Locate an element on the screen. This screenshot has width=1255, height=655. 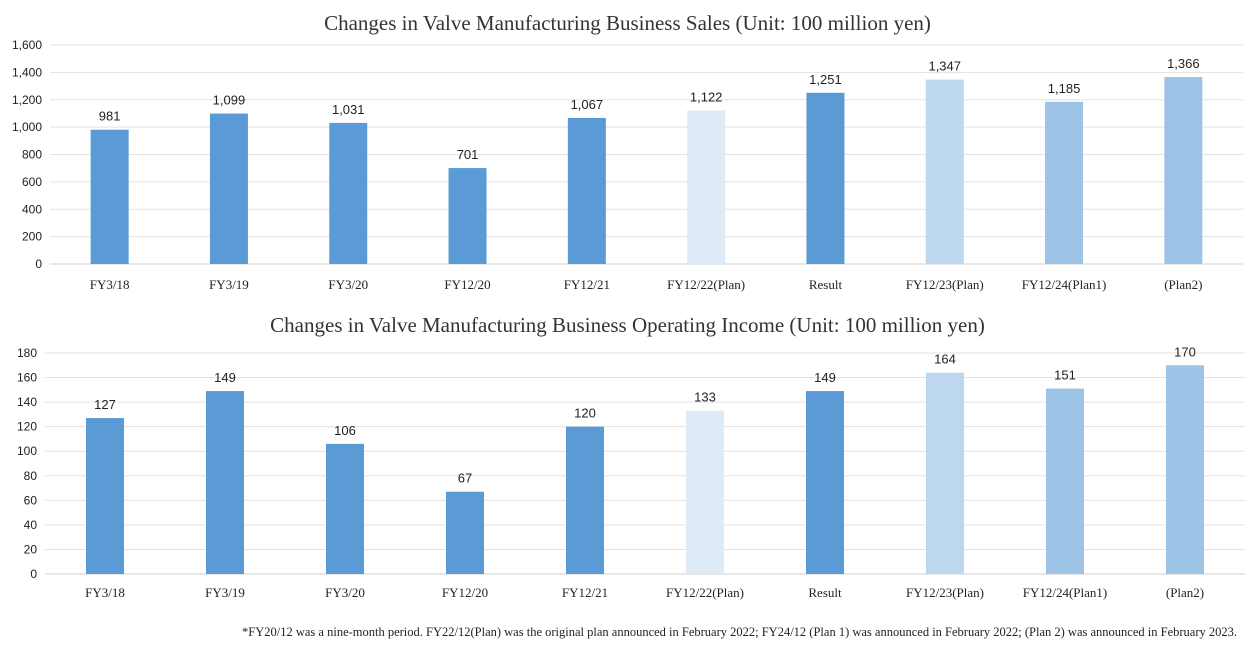
income-category-label: FY12/23(Plan) is located at coordinates (945, 592).